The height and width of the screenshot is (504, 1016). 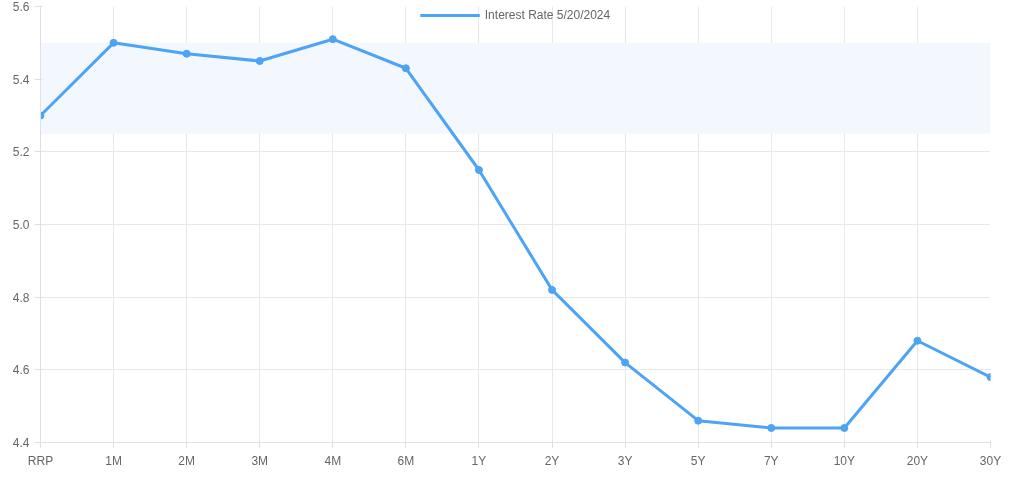 What do you see at coordinates (990, 460) in the screenshot?
I see `x-tick-label: 30Y` at bounding box center [990, 460].